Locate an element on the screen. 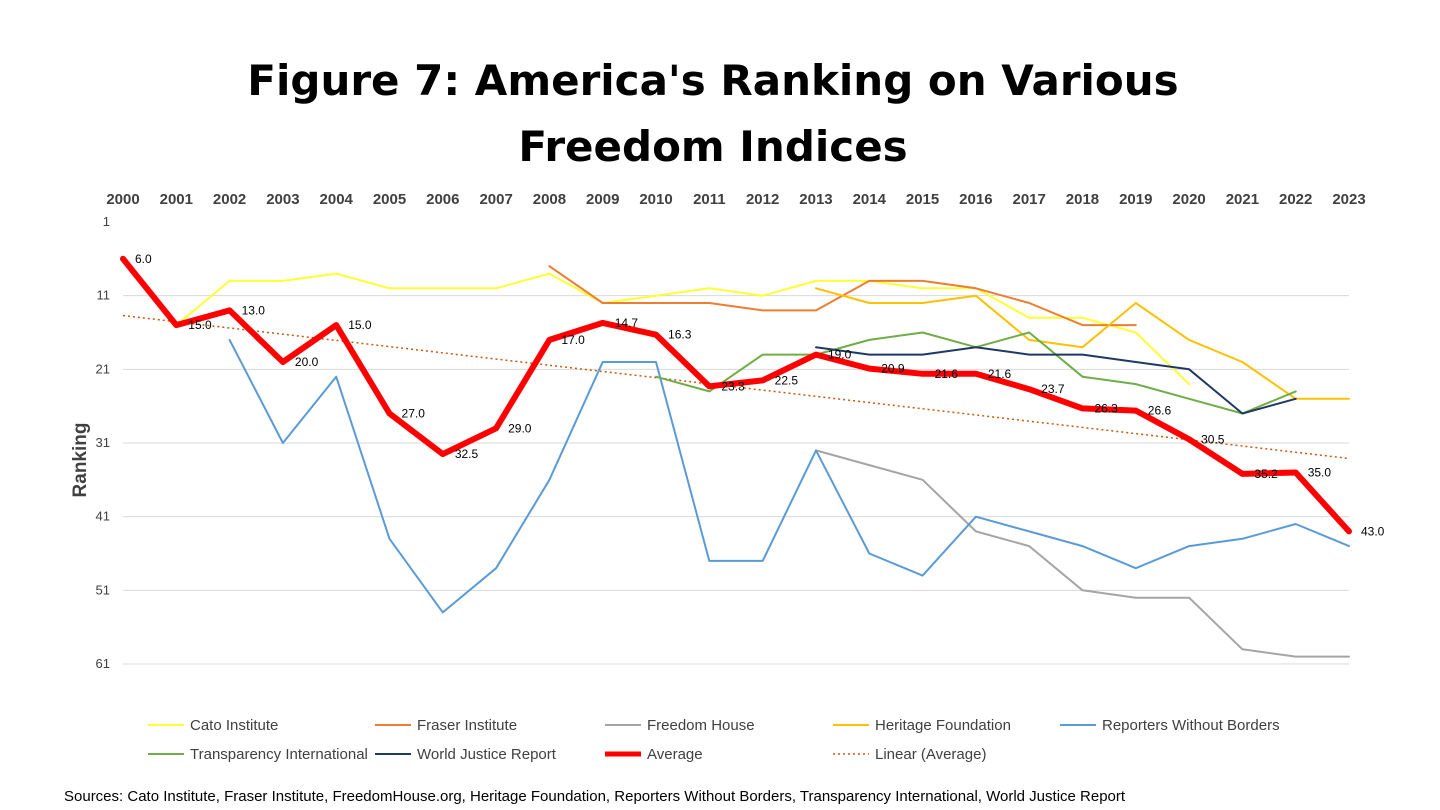 The width and height of the screenshot is (1440, 810). series-line-heritage-foundation is located at coordinates (1082, 343).